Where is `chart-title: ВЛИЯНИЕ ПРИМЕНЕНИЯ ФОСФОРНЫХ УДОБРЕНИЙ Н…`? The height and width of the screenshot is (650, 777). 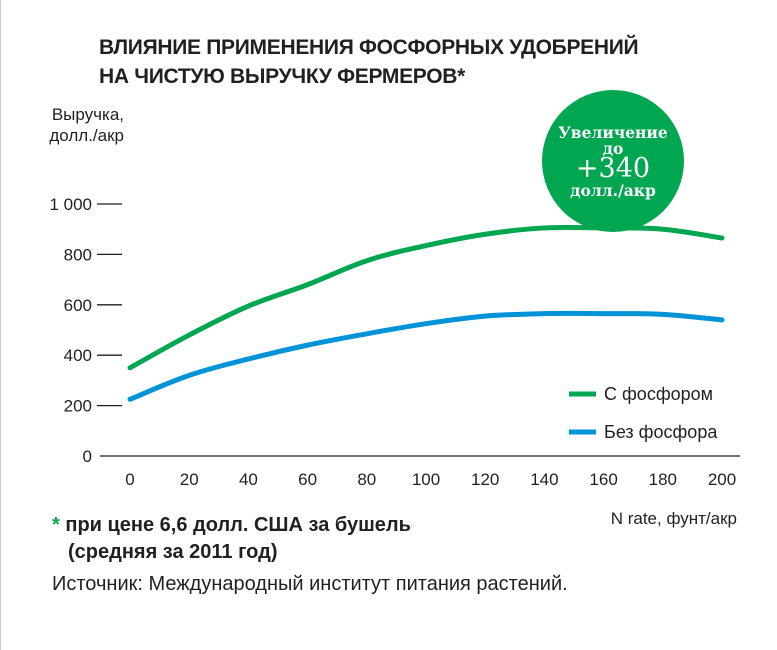 chart-title: ВЛИЯНИЕ ПРИМЕНЕНИЯ ФОСФОРНЫХ УДОБРЕНИЙ Н… is located at coordinates (429, 62).